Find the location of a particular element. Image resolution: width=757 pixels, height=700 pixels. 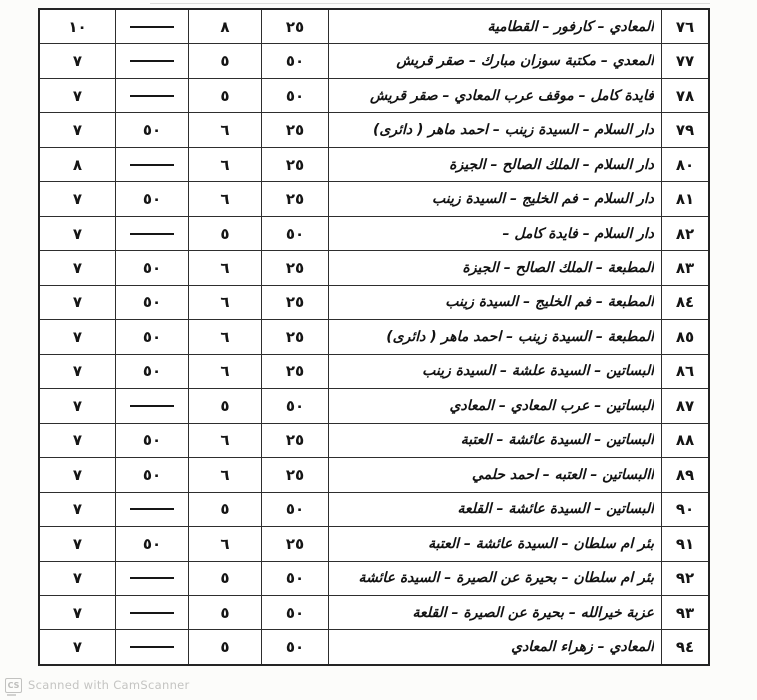

route-name: االبساتين – العتبه – احمد حلمي is located at coordinates (562, 474).